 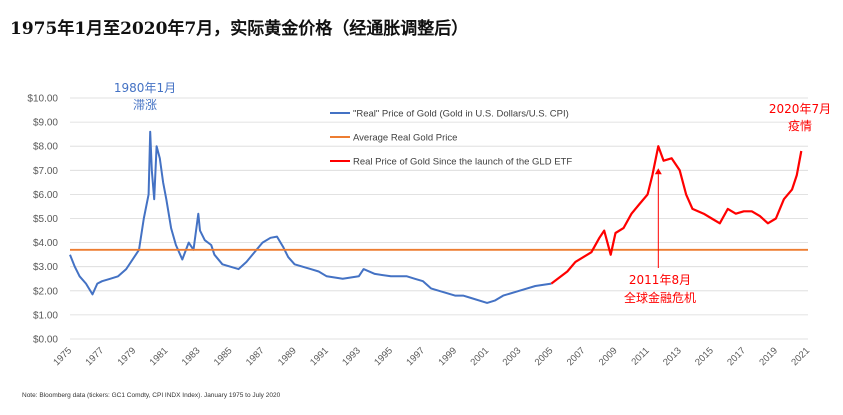 What do you see at coordinates (45, 195) in the screenshot?
I see `y-tick-label: $6.00` at bounding box center [45, 195].